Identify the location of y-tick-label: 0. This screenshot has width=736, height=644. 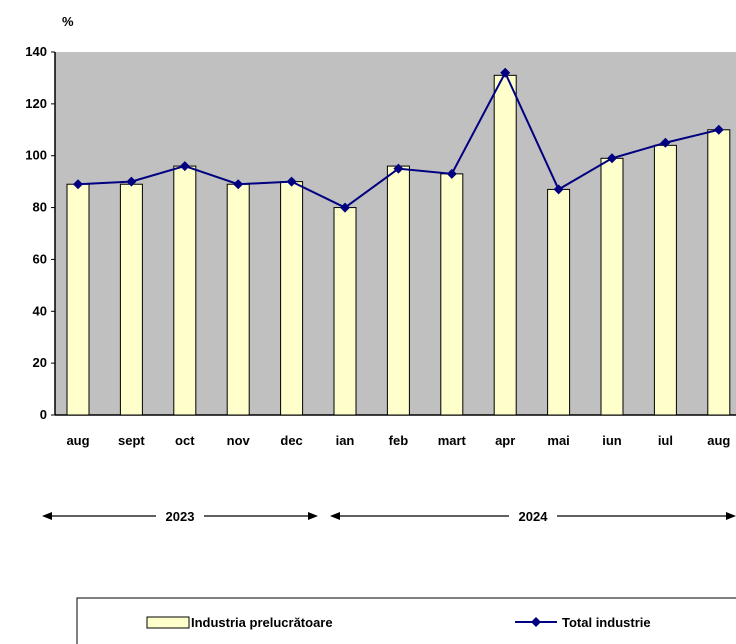
(43, 414).